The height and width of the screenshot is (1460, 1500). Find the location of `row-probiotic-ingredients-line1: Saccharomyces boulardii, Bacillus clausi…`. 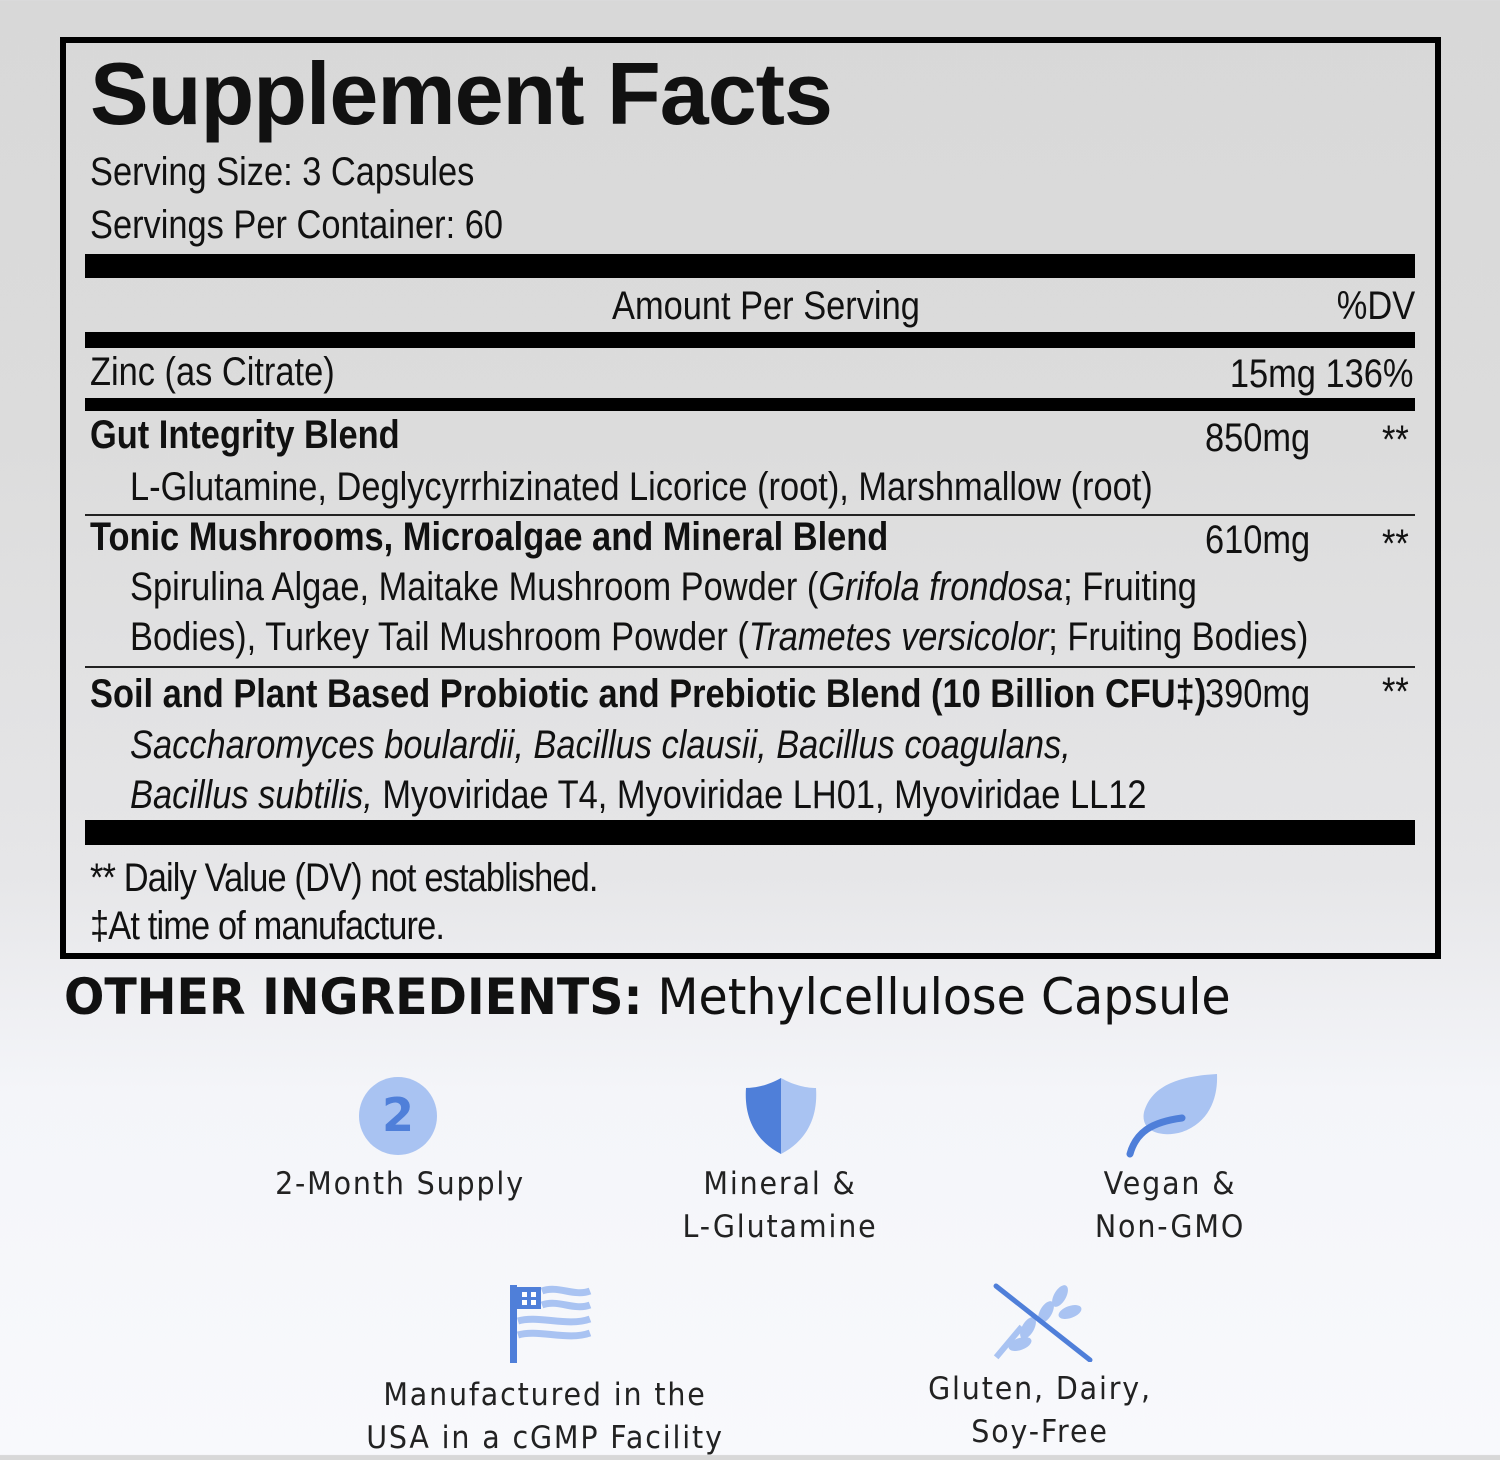

row-probiotic-ingredients-line1: Saccharomyces boulardii, Bacillus clausi… is located at coordinates (600, 745).